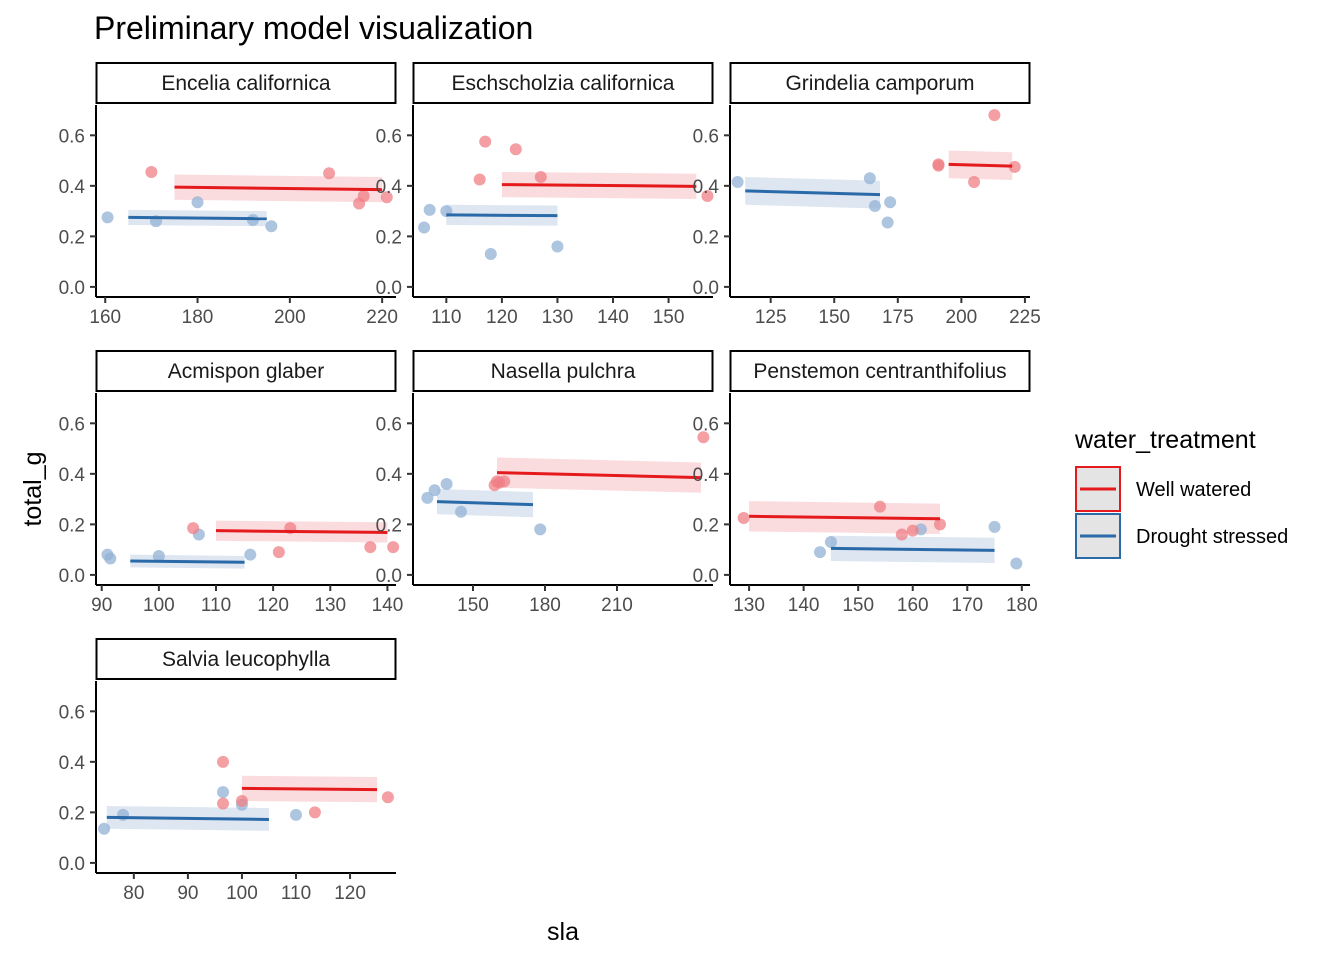 This screenshot has width=1344, height=960. What do you see at coordinates (563, 932) in the screenshot?
I see `x-axis-title: sla` at bounding box center [563, 932].